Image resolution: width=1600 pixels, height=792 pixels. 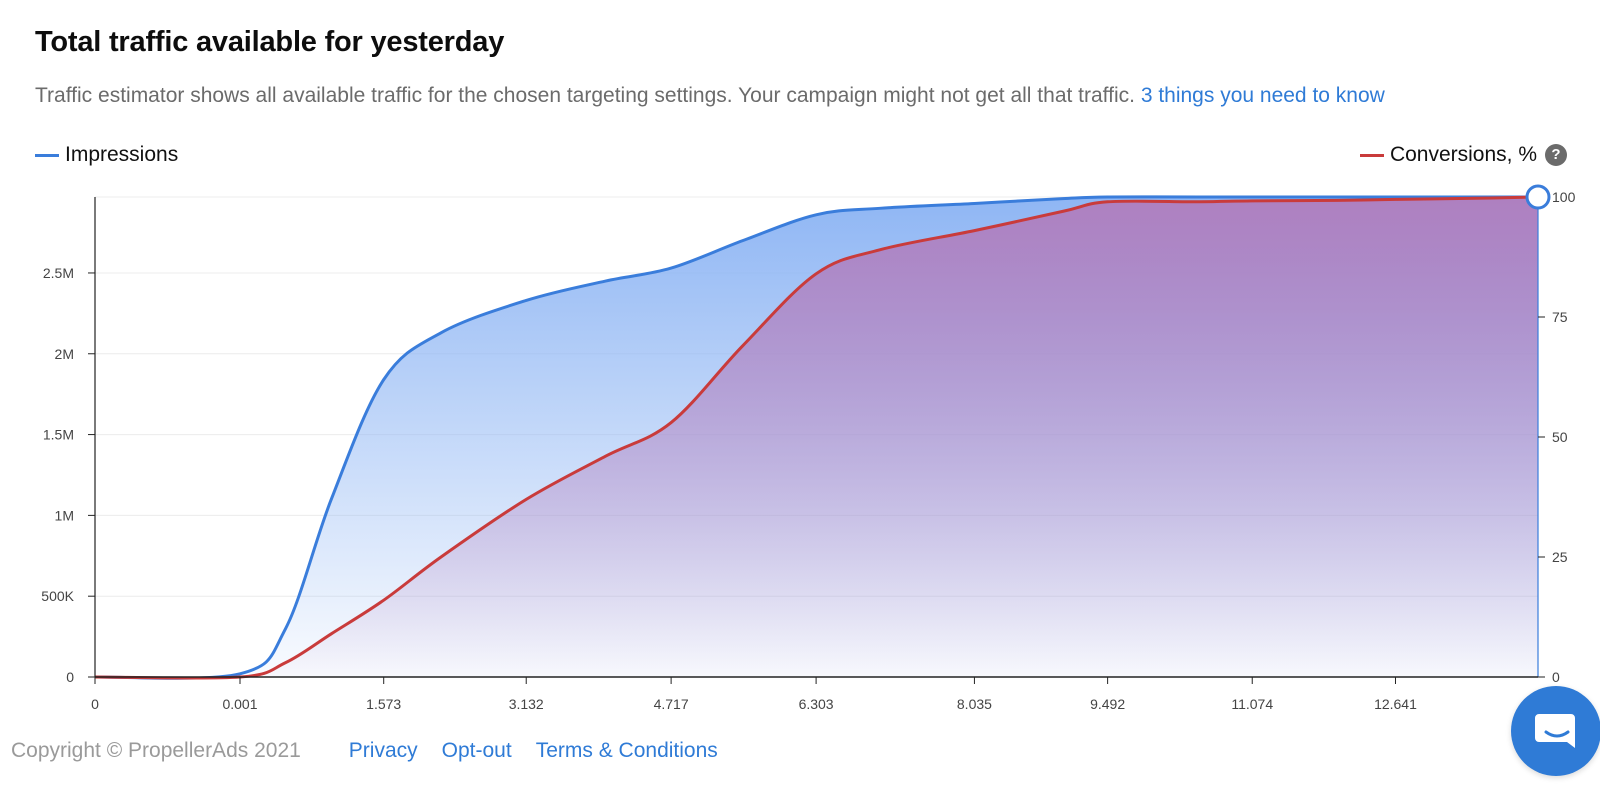 I want to click on conversions-legend-label: Conversions, %, so click(x=1463, y=154).